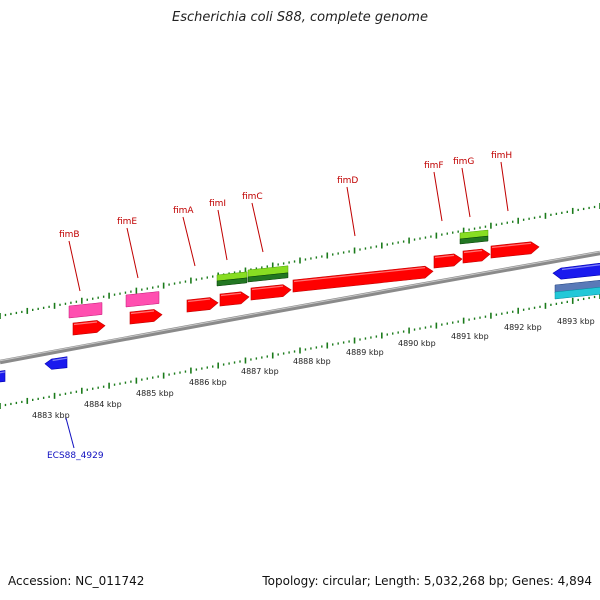  I want to click on reverse-cds-right, so click(576, 271).